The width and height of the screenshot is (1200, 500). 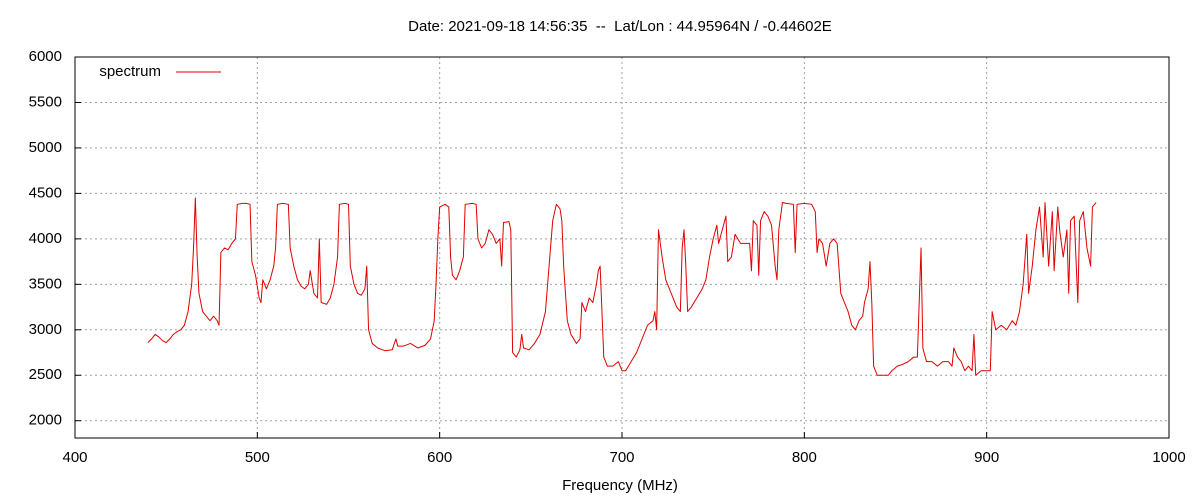 What do you see at coordinates (1168, 457) in the screenshot?
I see `x-tick-label: 1000` at bounding box center [1168, 457].